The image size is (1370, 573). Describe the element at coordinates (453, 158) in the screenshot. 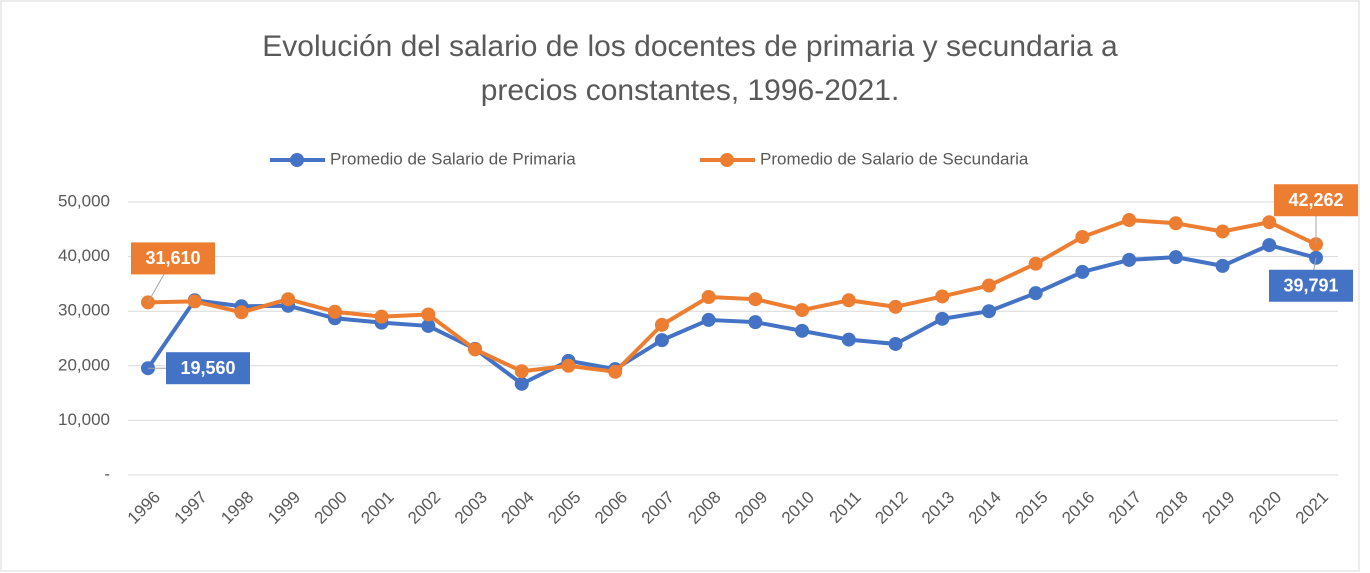

I see `legend-label: Promedio de Salario de Primaria` at that location.